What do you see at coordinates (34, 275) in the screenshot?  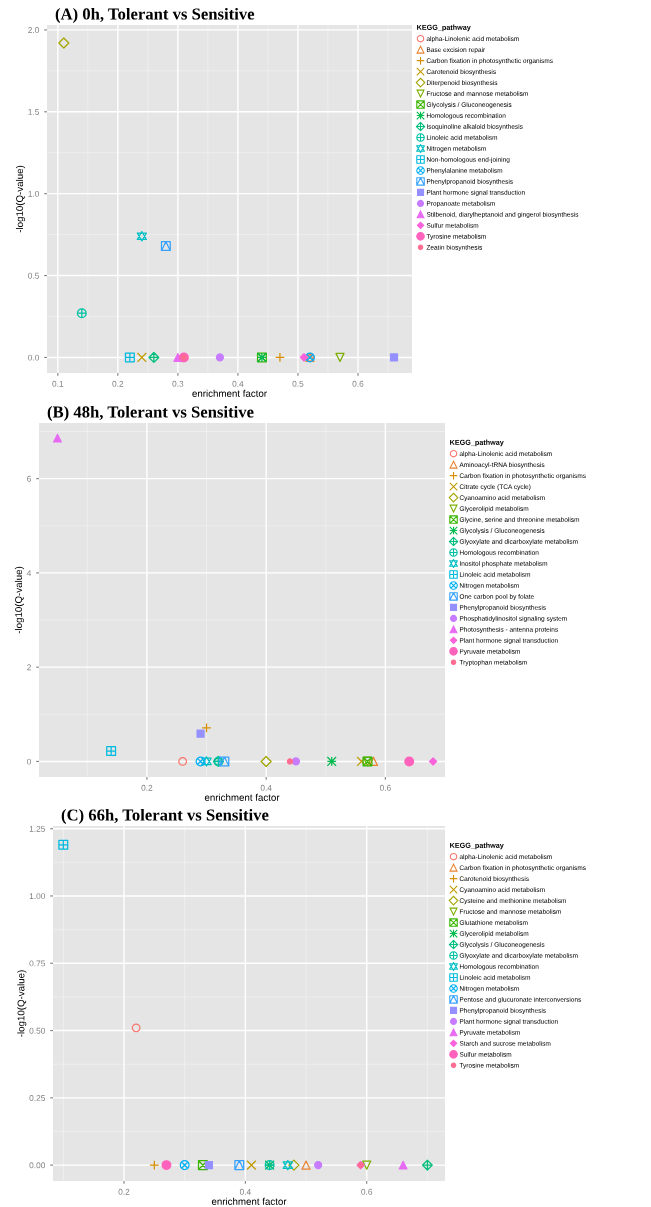 I see `y-tick-label: 0.5` at bounding box center [34, 275].